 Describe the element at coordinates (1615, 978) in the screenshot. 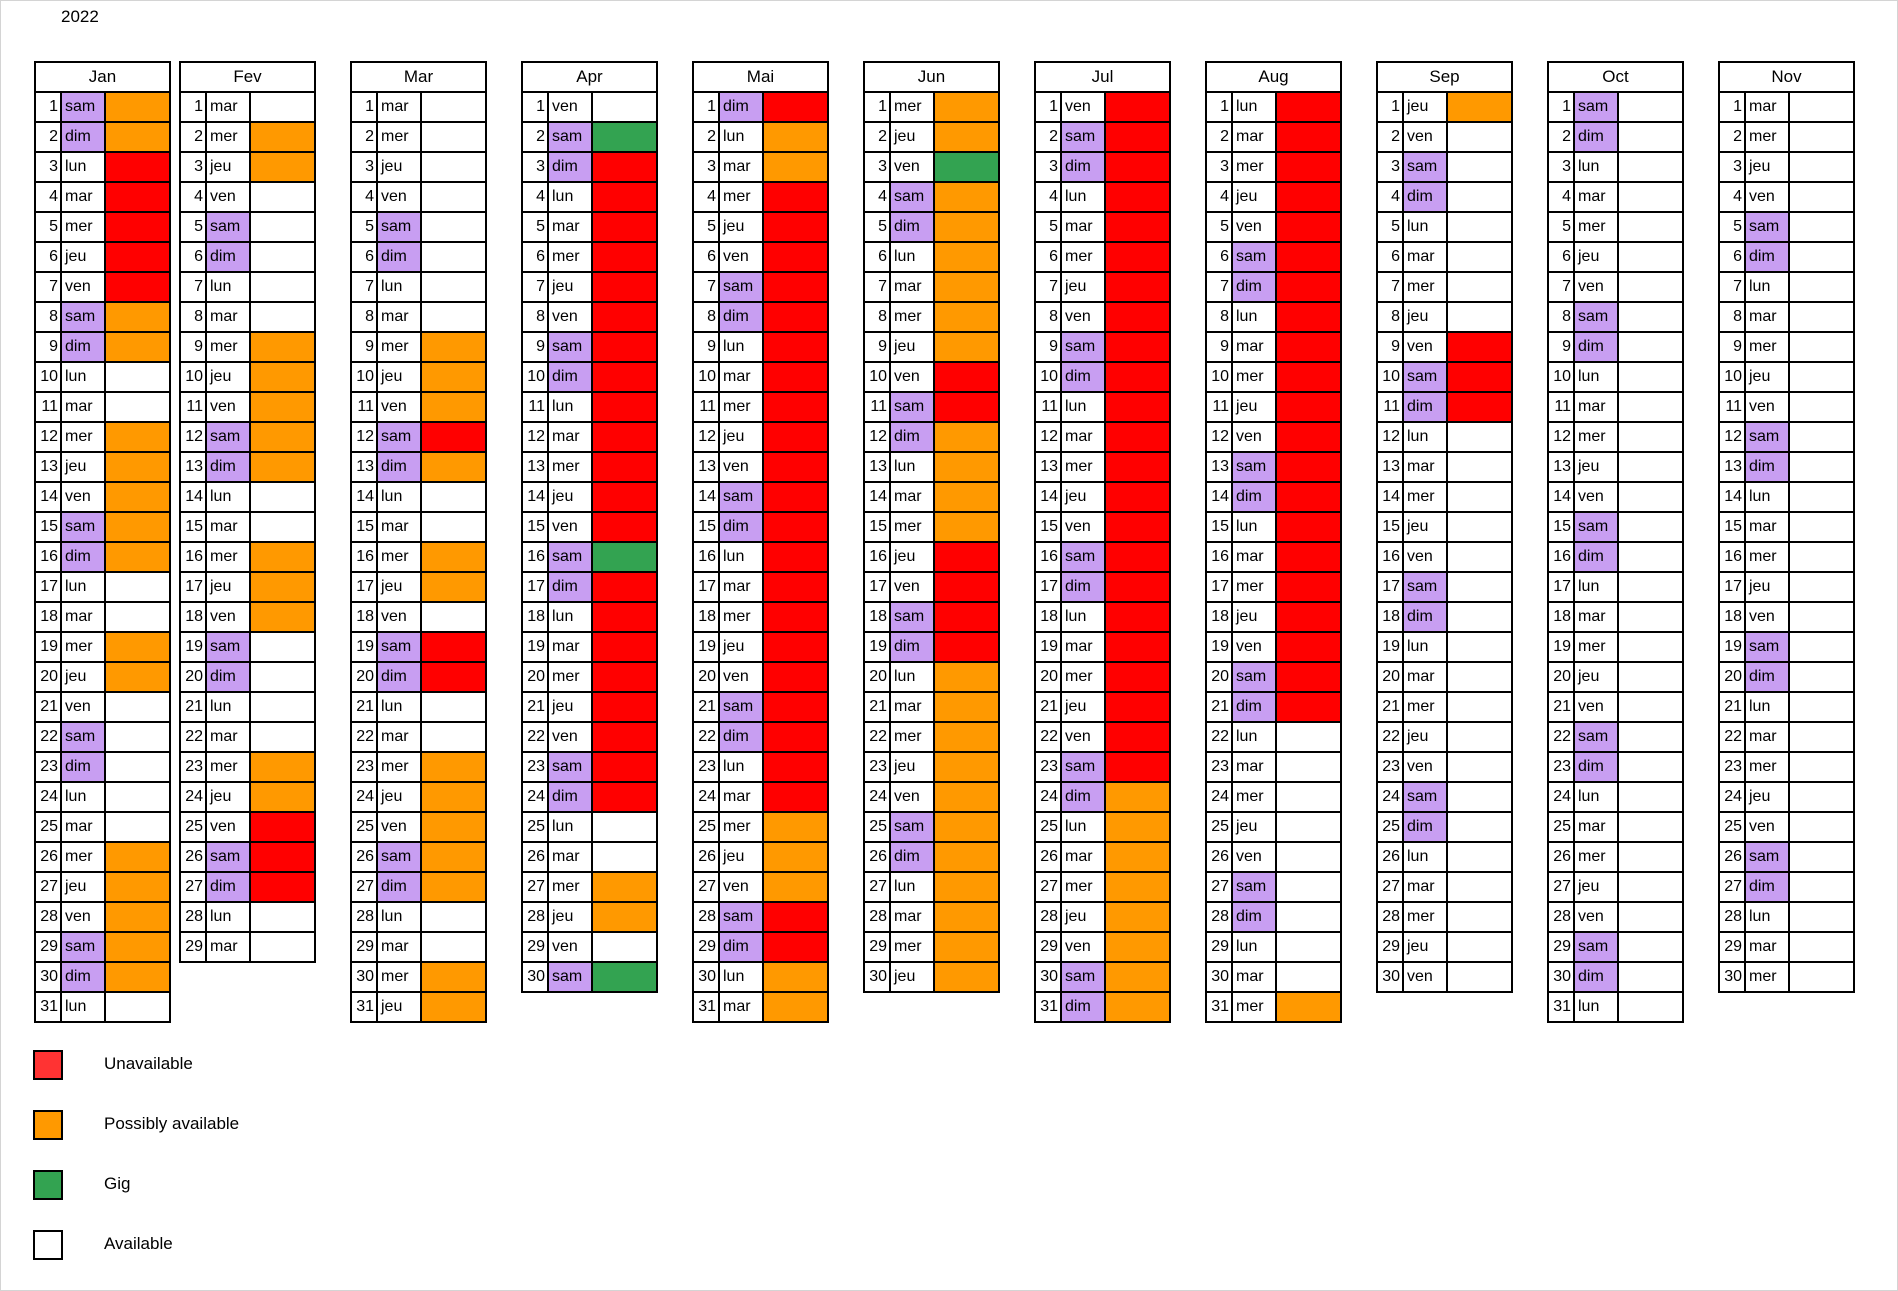

I see `day-row: 30 dim` at that location.